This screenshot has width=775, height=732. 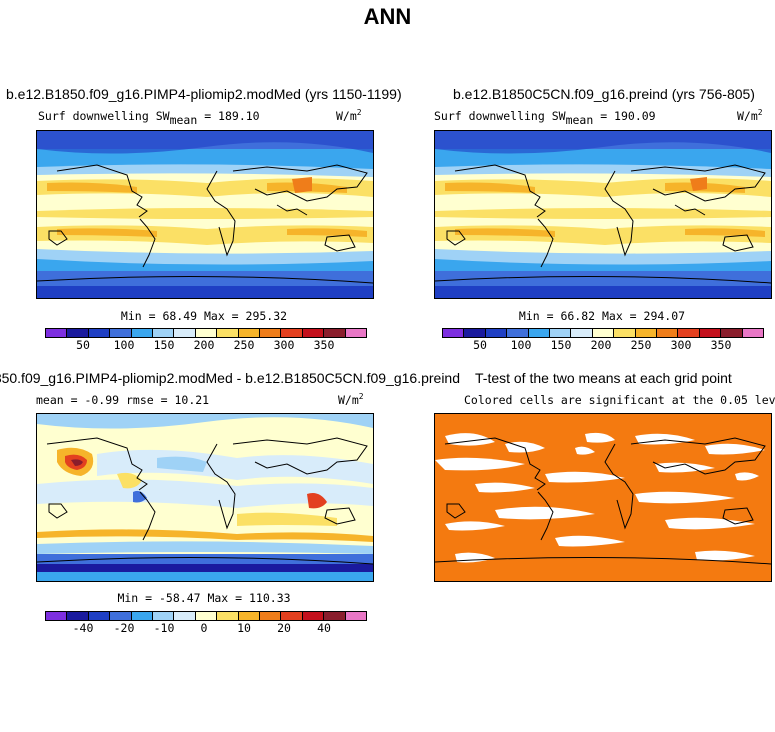 What do you see at coordinates (206, 616) in the screenshot?
I see `colorbar-bottom-left` at bounding box center [206, 616].